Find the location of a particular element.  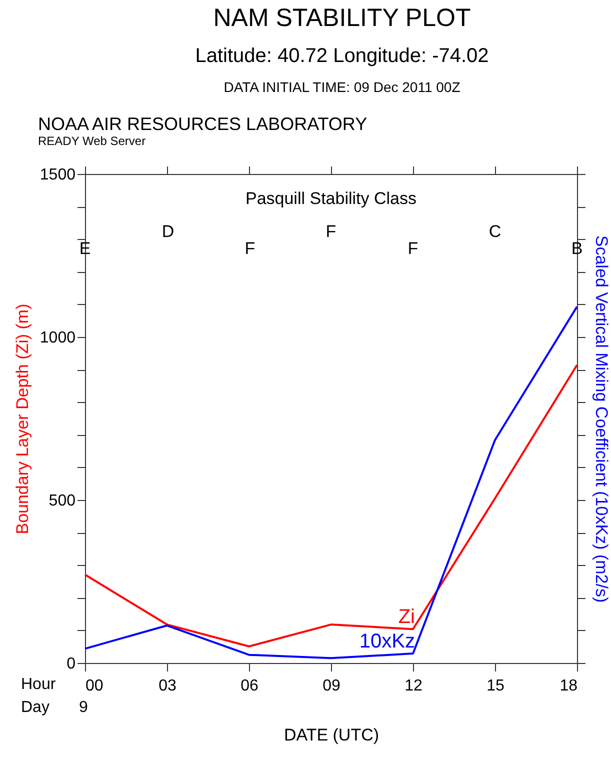

x-tick-label: 06 is located at coordinates (249, 686).